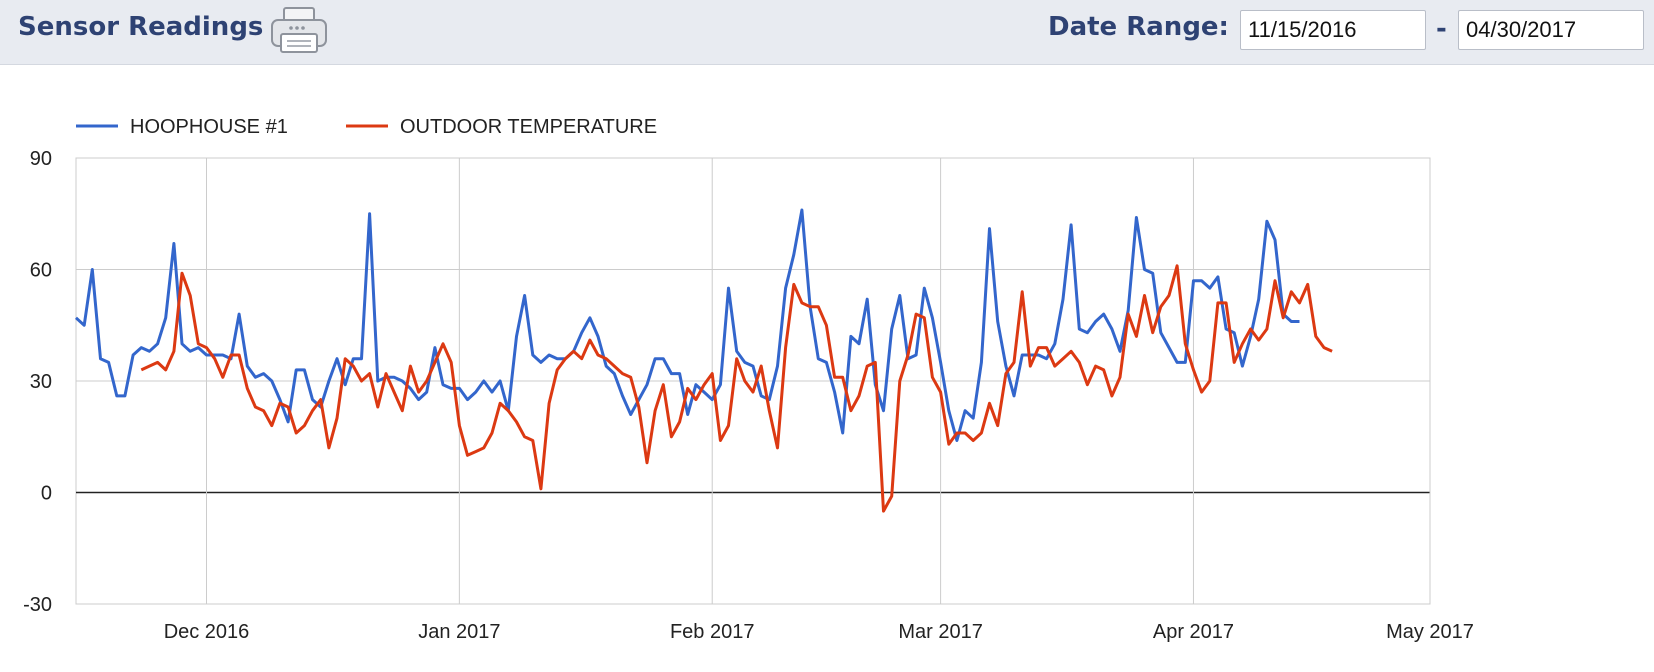 This screenshot has width=1654, height=672. I want to click on x-tick-label: Mar 2017, so click(940, 632).